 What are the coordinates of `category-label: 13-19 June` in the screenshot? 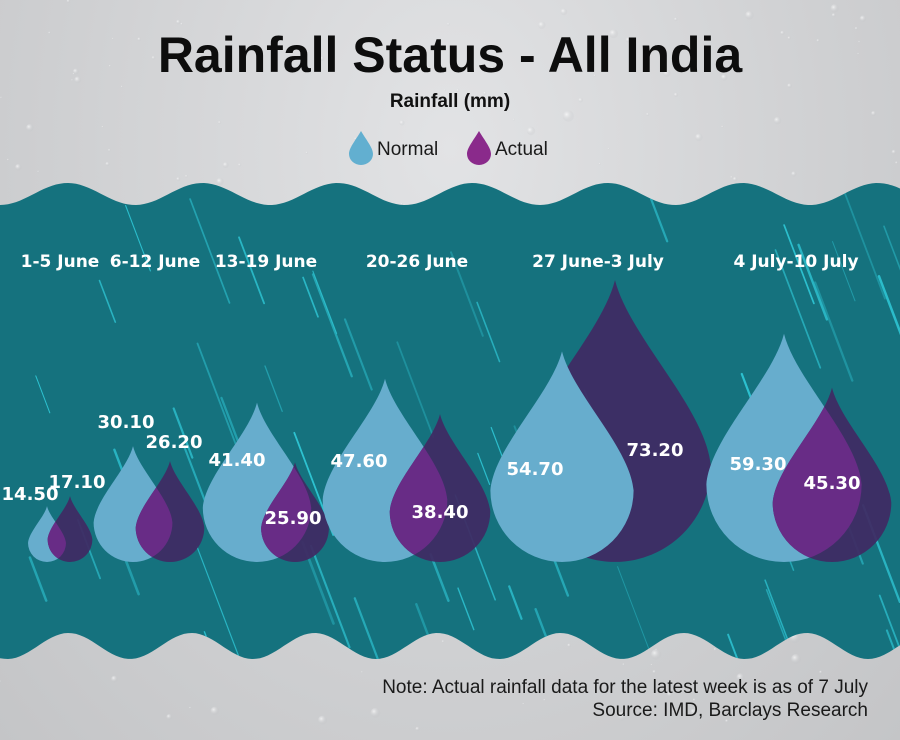 It's located at (266, 262).